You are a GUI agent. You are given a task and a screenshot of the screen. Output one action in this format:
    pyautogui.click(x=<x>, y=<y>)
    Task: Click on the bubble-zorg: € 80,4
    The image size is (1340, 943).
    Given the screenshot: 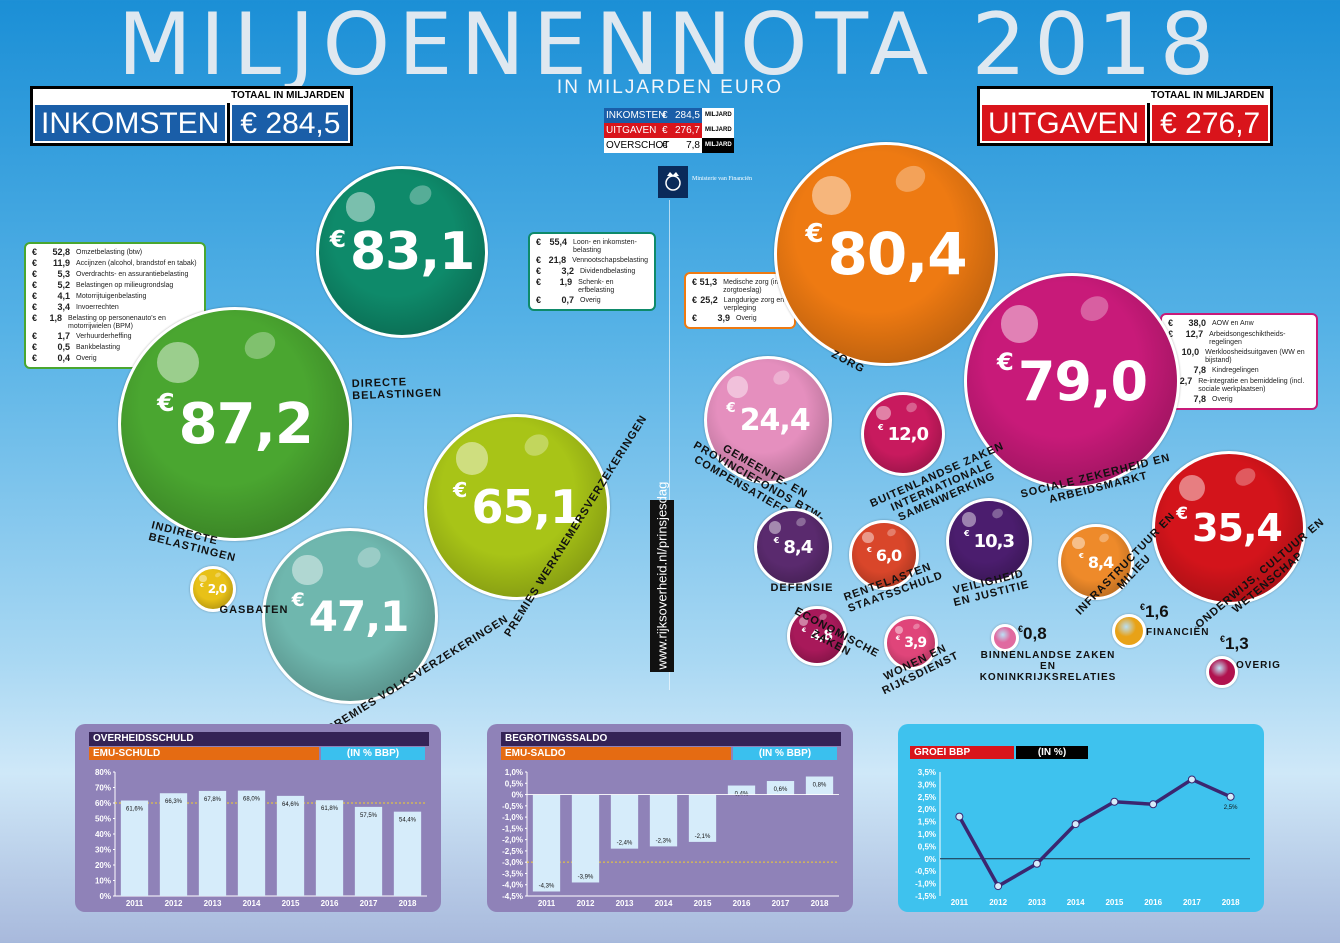 What is the action you would take?
    pyautogui.click(x=886, y=254)
    